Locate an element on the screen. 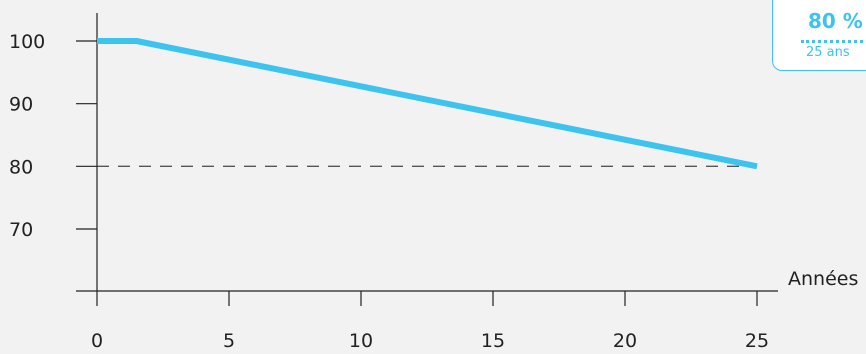  x-tick-label-5: 5 is located at coordinates (229, 341).